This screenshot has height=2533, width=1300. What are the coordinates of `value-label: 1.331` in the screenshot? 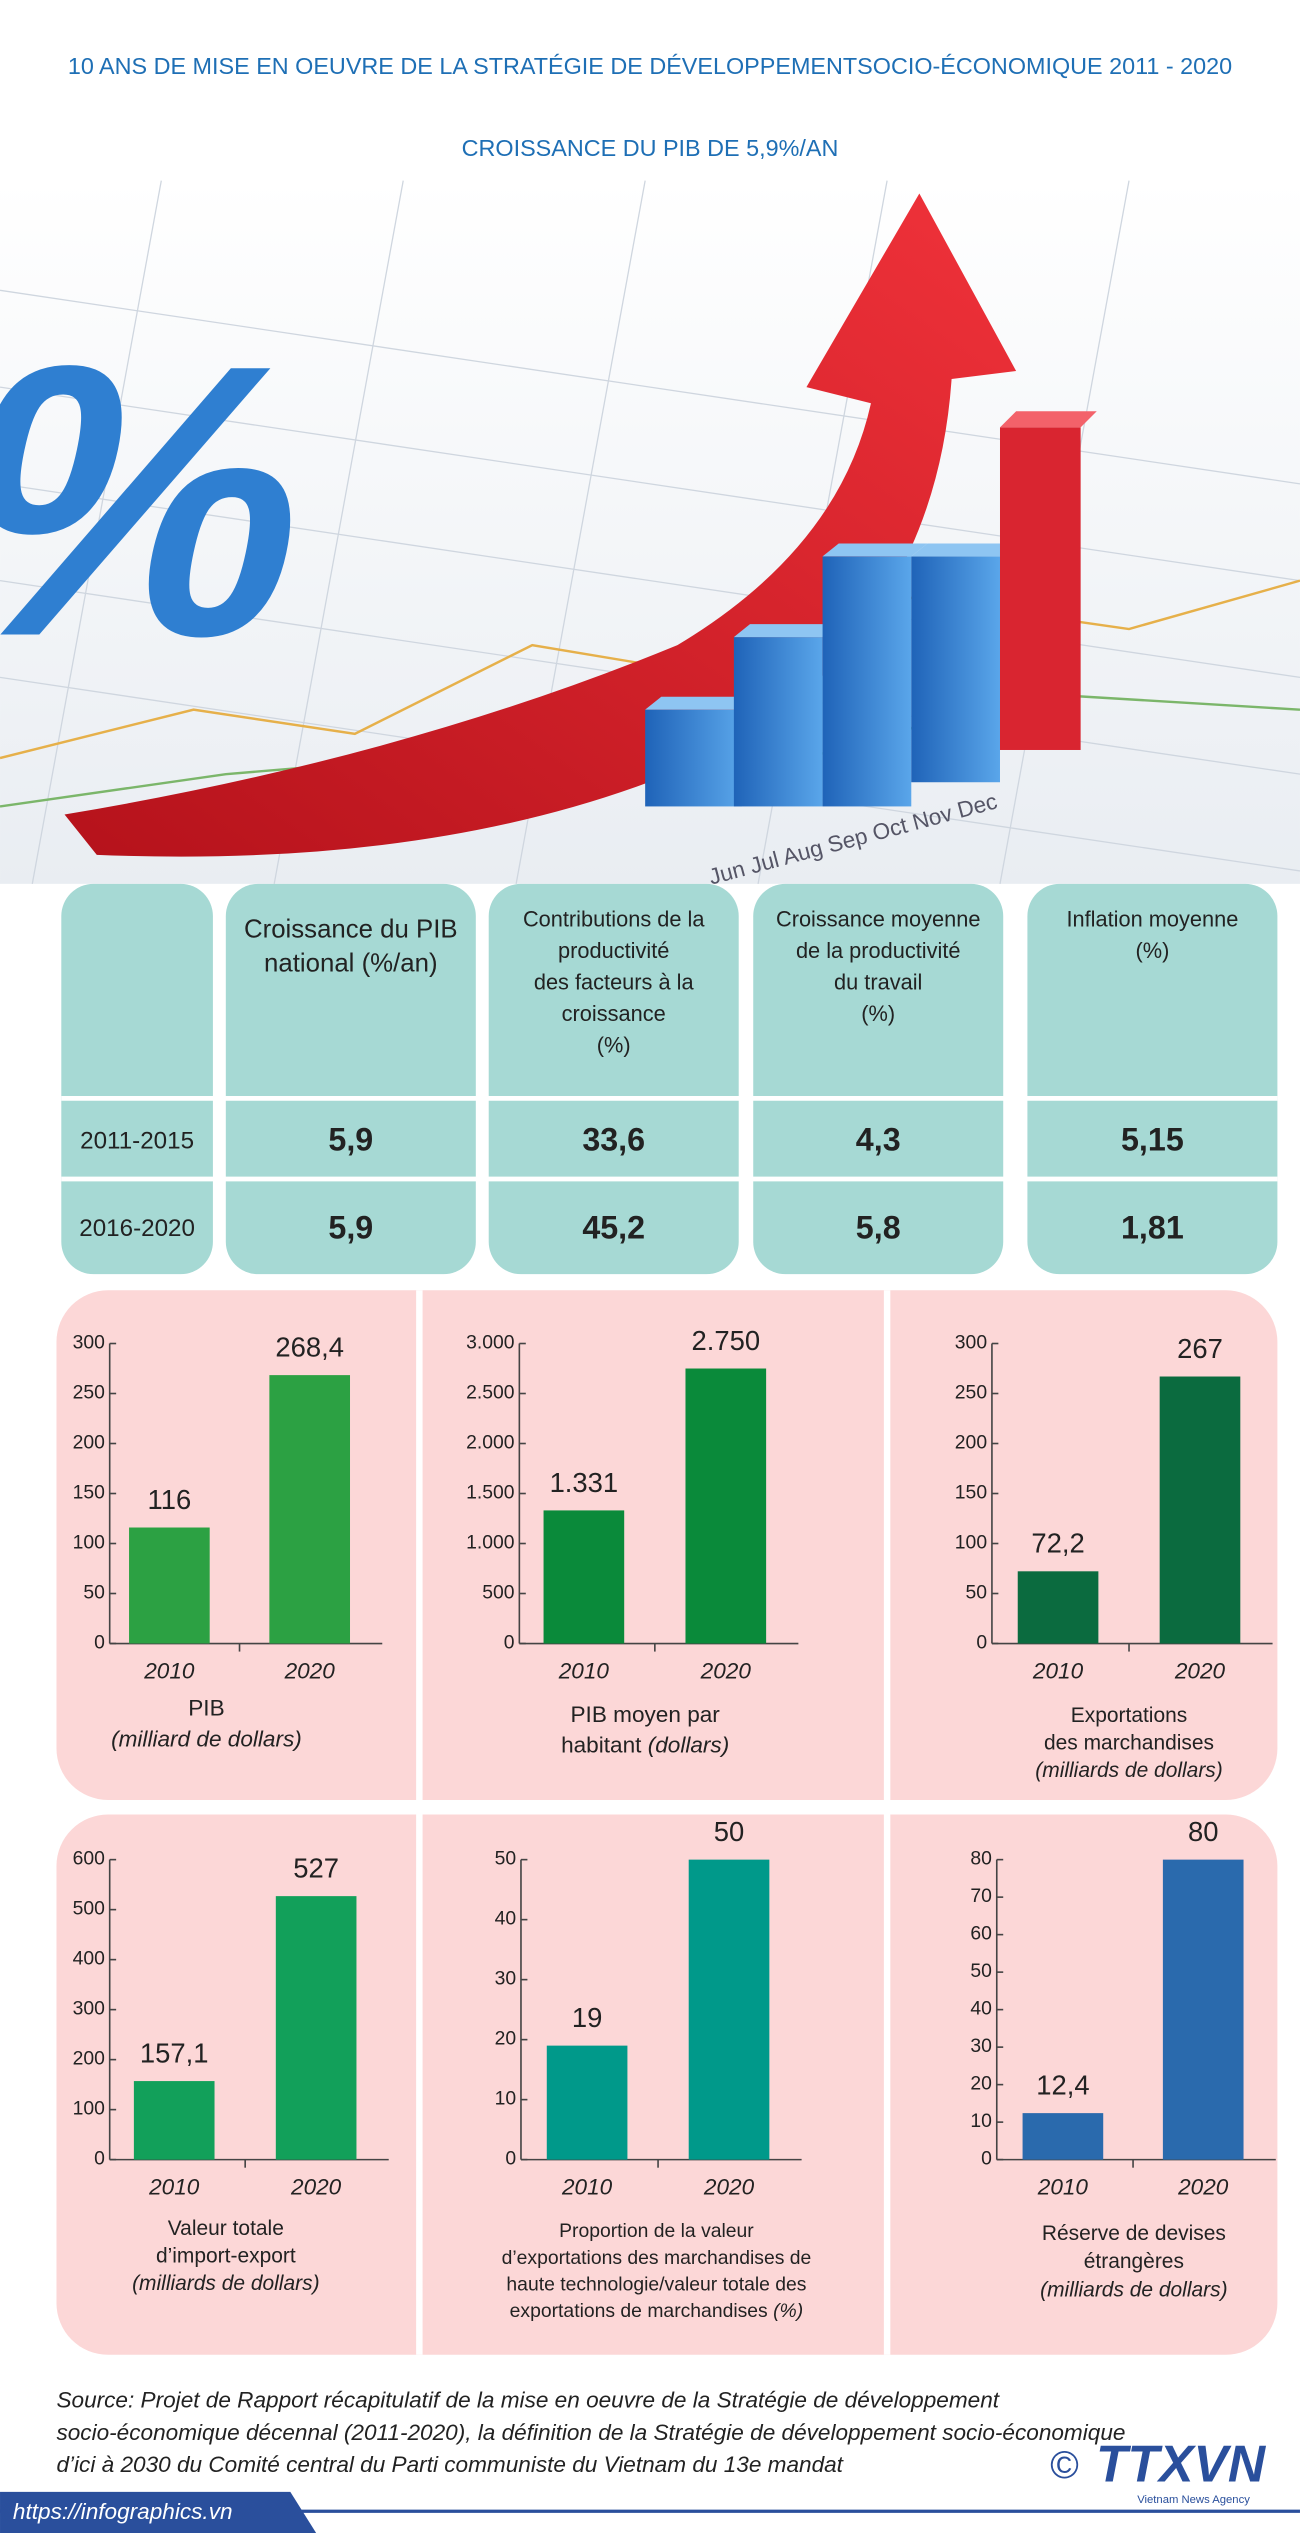 It's located at (584, 1482).